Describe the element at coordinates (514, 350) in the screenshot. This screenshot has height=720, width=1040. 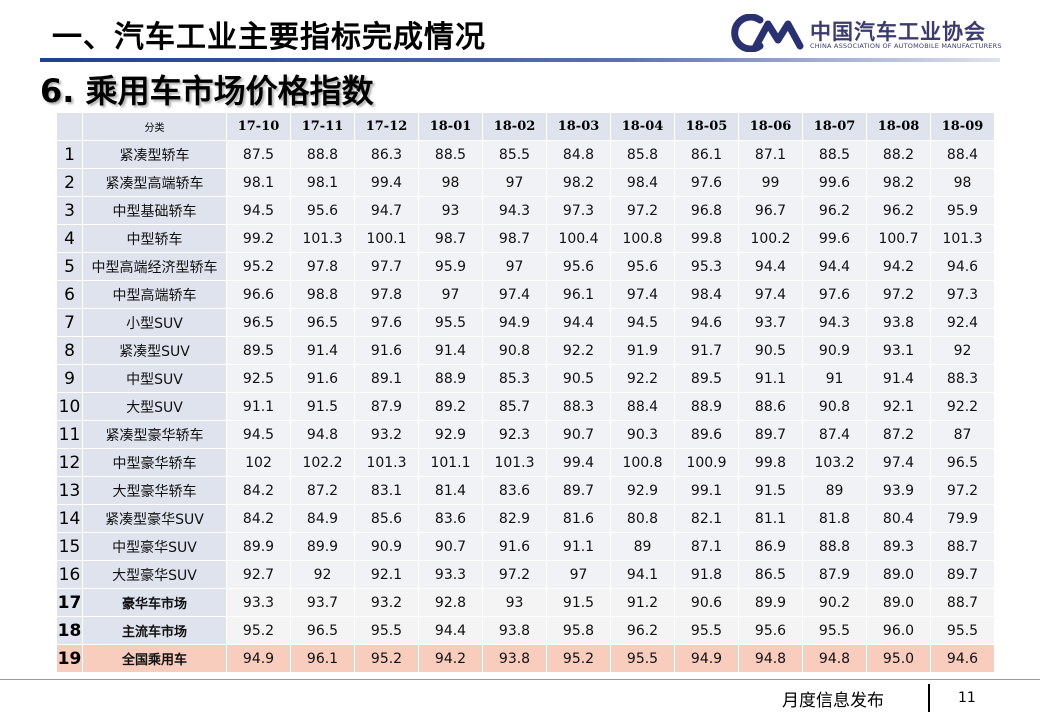
I see `value-cell: 90.8` at that location.